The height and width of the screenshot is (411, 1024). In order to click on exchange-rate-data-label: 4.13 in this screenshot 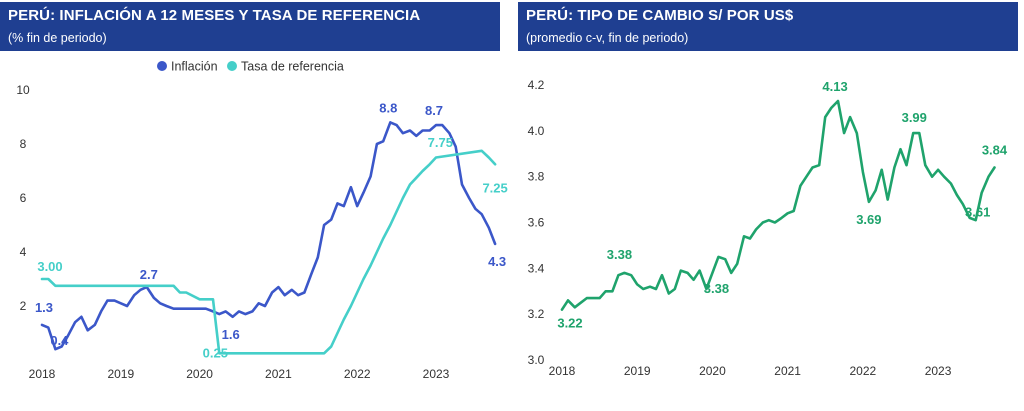, I will do `click(834, 86)`.